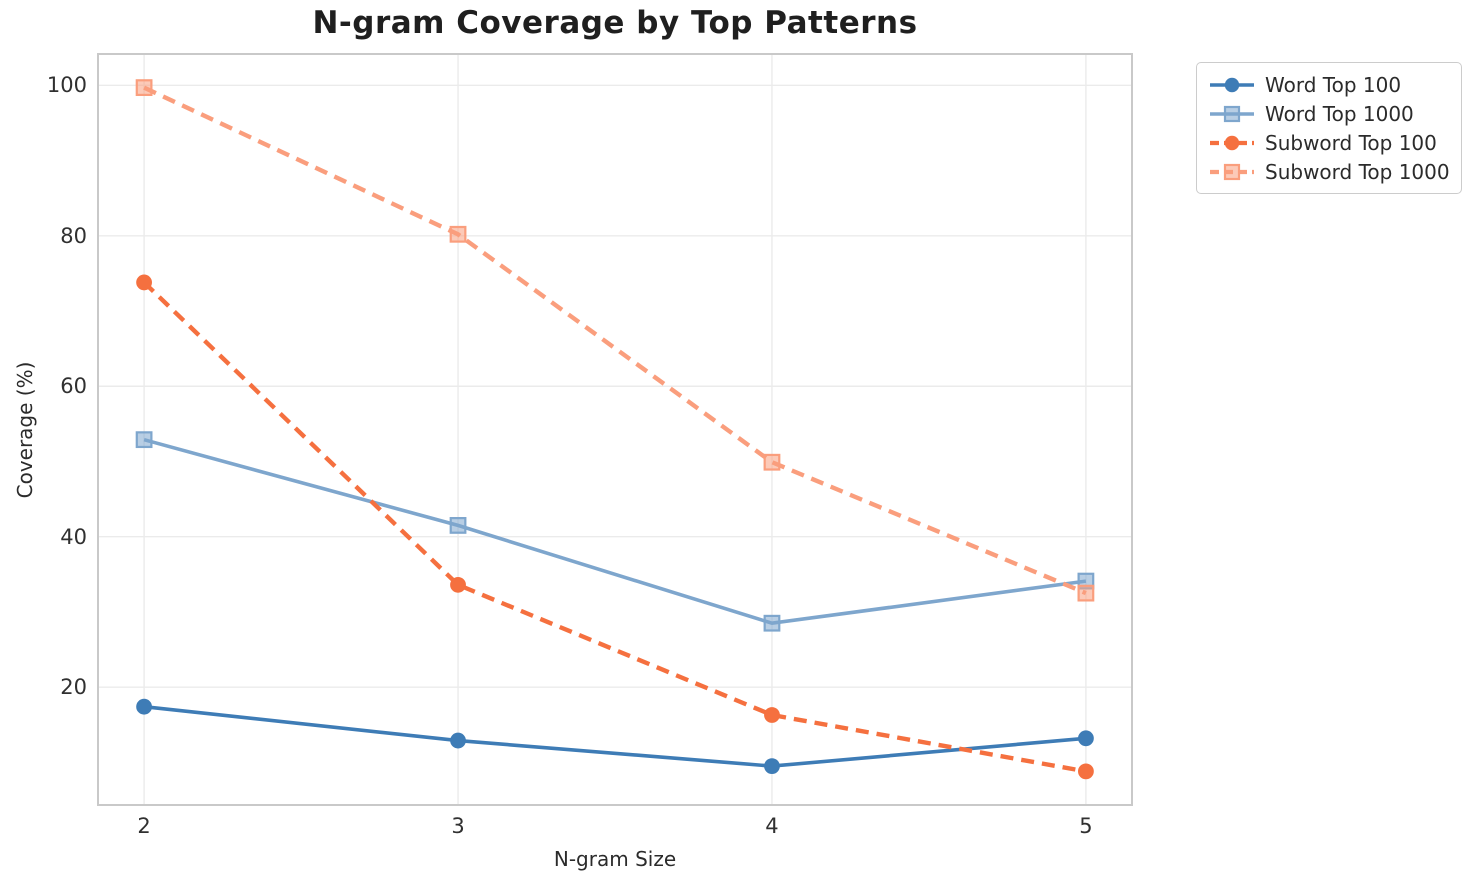 The height and width of the screenshot is (885, 1478). Describe the element at coordinates (73, 235) in the screenshot. I see `y-tick-label: 80` at that location.